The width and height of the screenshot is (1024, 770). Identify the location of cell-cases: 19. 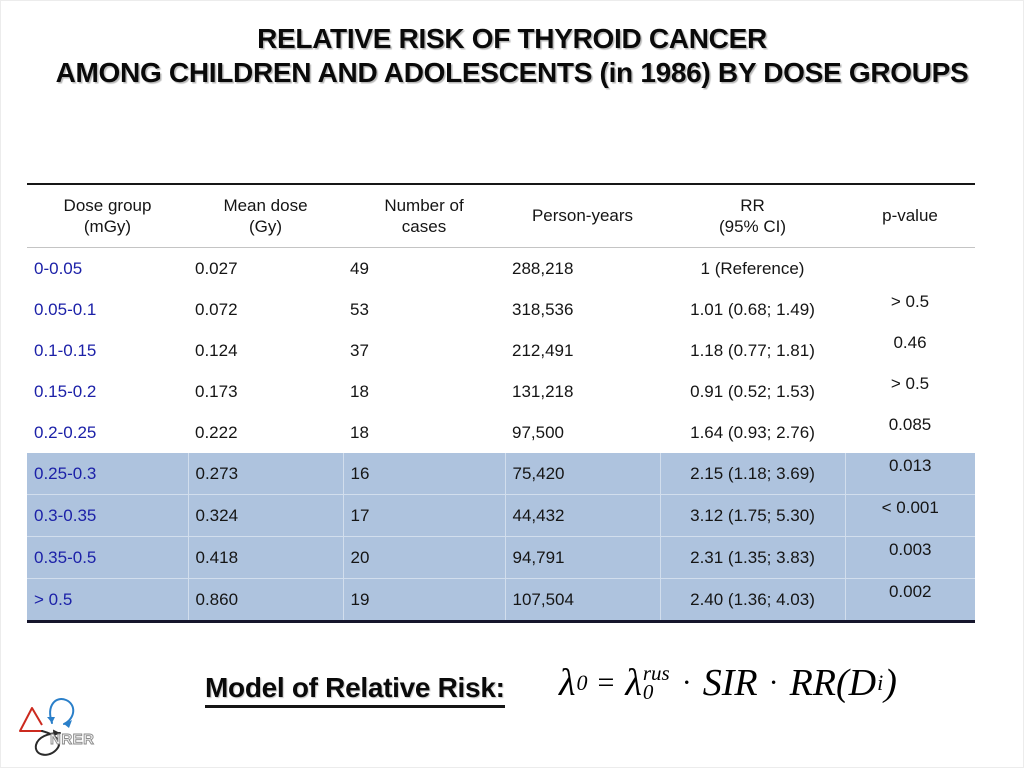
(424, 600).